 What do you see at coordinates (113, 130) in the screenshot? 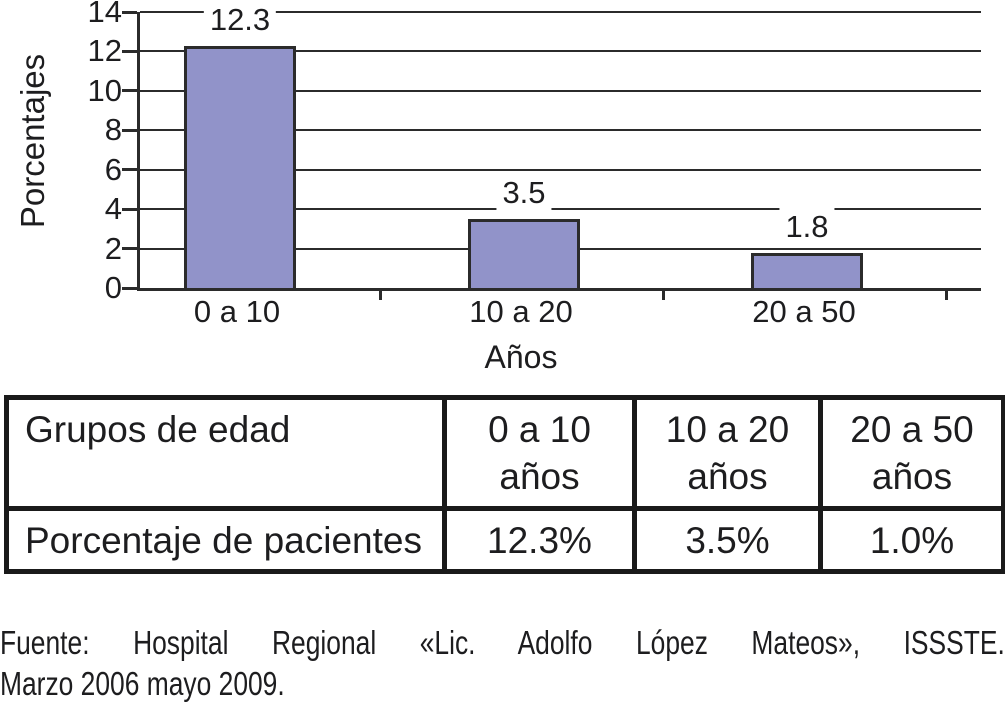
I see `y-tick-label-8: 8` at bounding box center [113, 130].